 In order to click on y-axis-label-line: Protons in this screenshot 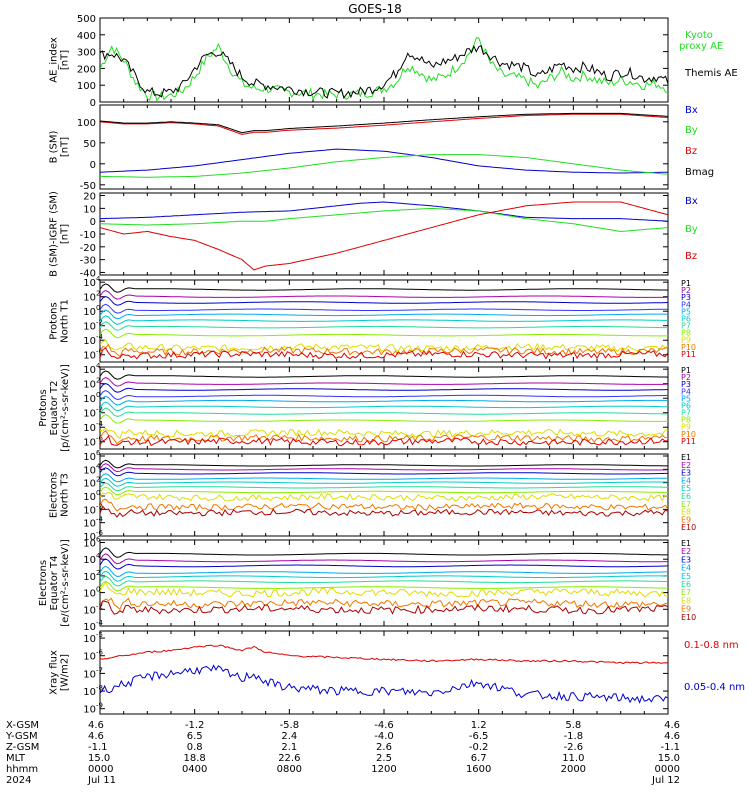, I will do `click(54, 320)`.